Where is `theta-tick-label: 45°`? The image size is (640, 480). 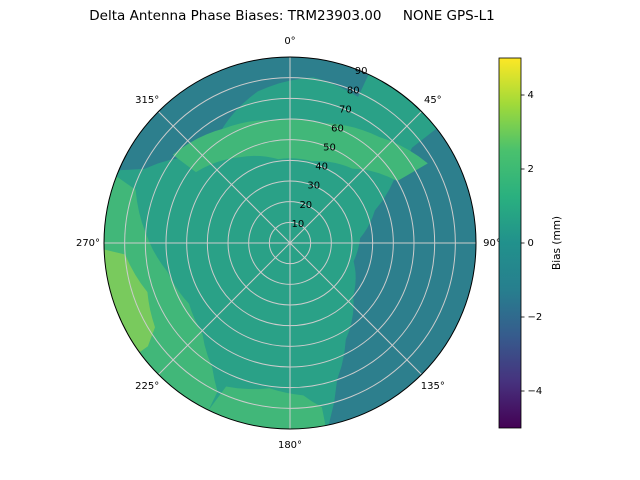
theta-tick-label: 45° is located at coordinates (433, 100).